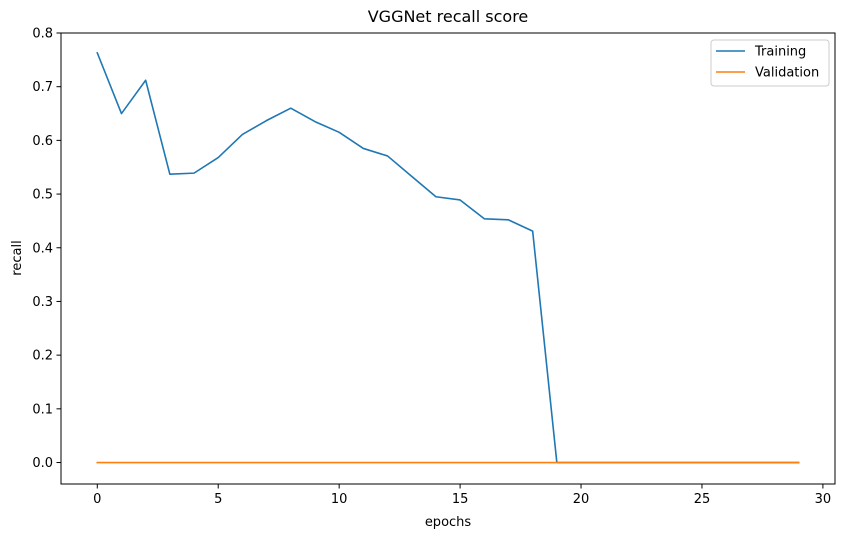  I want to click on y-tick-label: 0.8, so click(42, 34).